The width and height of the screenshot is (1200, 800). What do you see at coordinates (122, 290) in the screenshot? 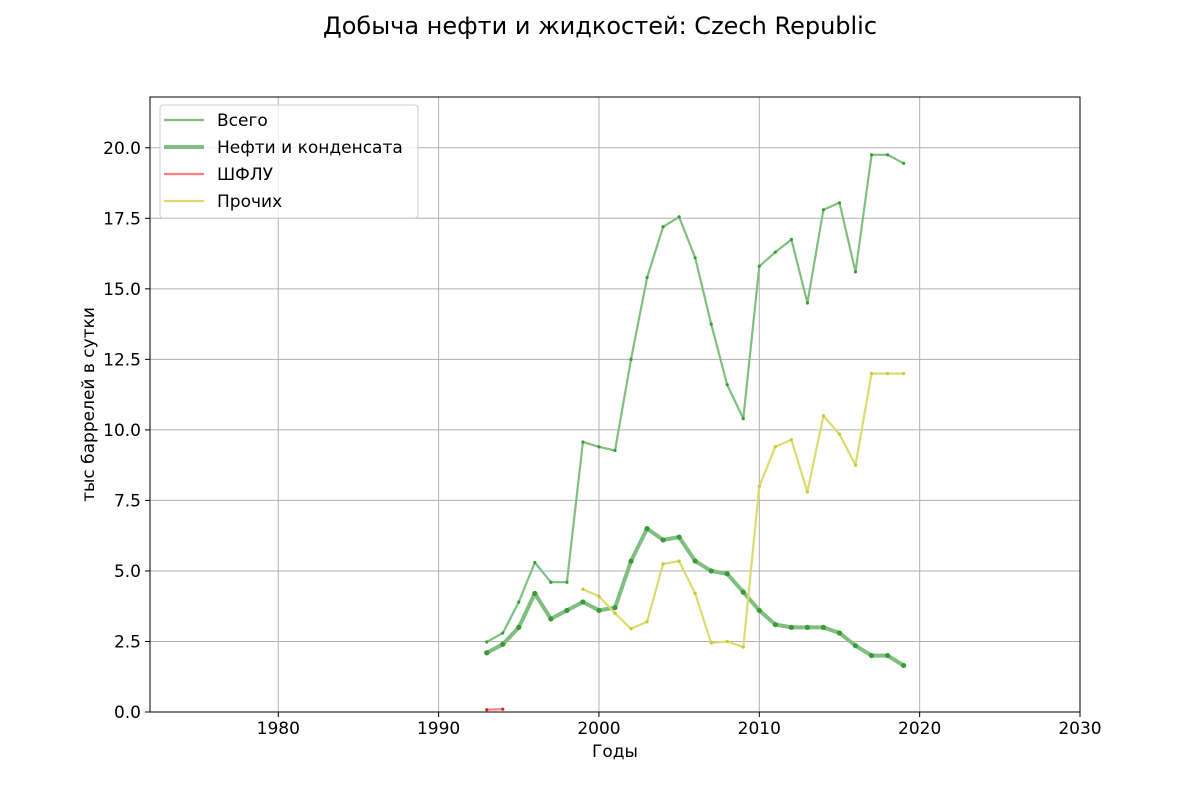
I see `y-tick-label: 15.0` at bounding box center [122, 290].